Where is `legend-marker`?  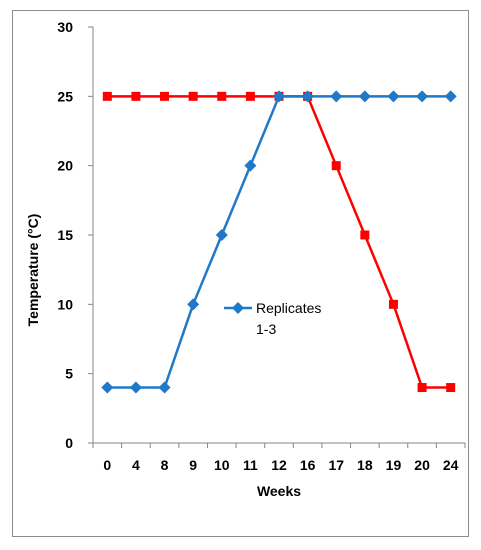
legend-marker is located at coordinates (238, 308).